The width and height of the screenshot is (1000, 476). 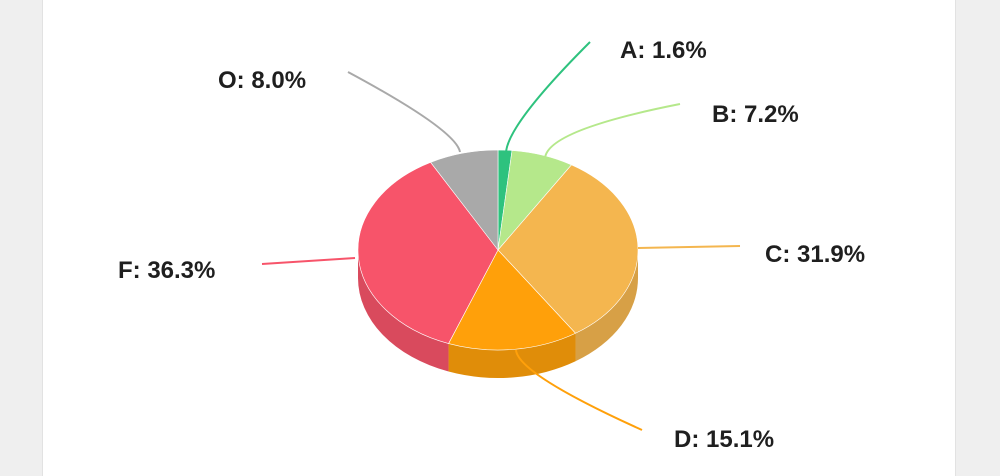 I want to click on leader-line-c, so click(x=689, y=247).